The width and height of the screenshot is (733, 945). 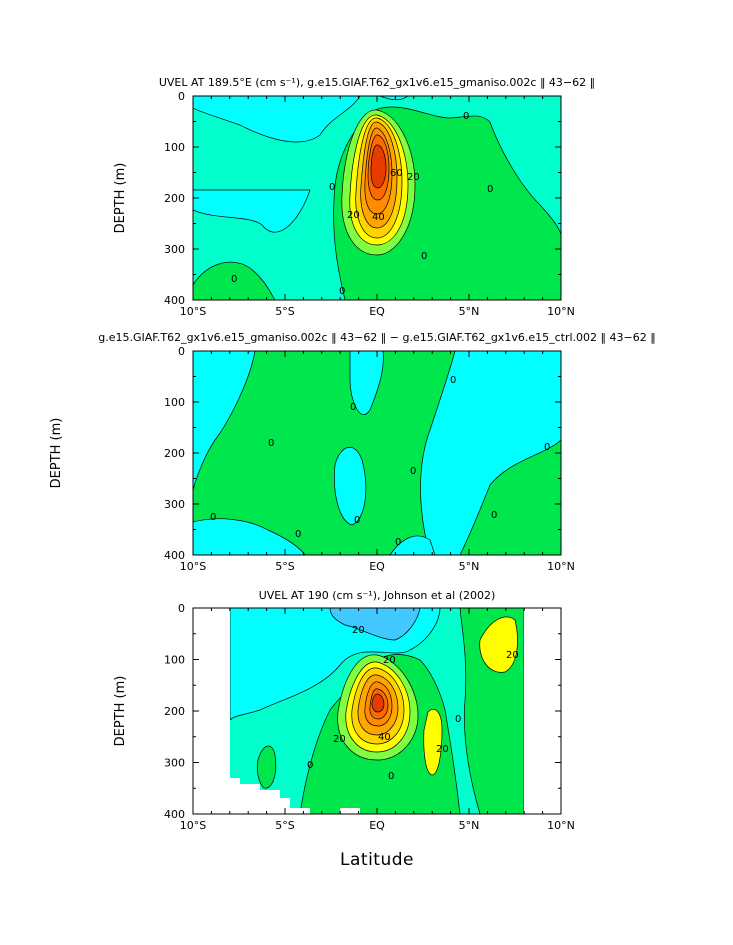 I want to click on panel-3-field, so click(x=377, y=711).